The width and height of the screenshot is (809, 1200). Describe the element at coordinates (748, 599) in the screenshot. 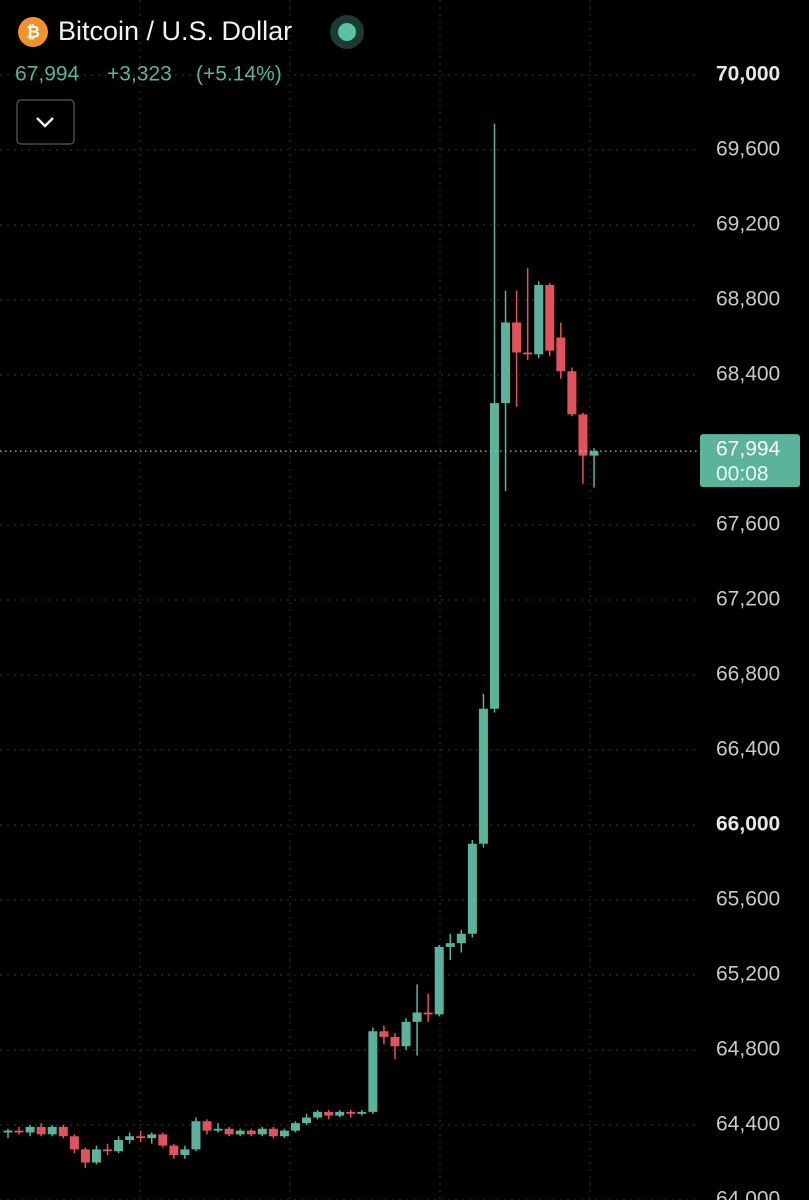

I see `y-tick-label: 67,200` at that location.